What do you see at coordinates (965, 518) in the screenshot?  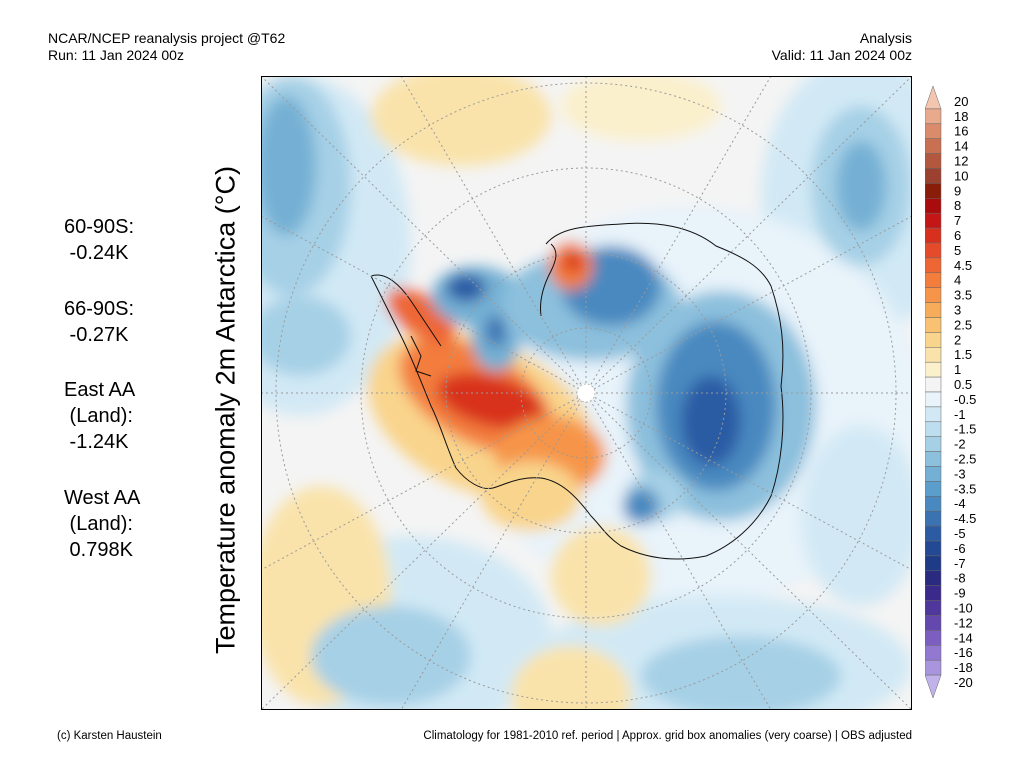 I see `colorbar-tick-label: -4.5` at bounding box center [965, 518].